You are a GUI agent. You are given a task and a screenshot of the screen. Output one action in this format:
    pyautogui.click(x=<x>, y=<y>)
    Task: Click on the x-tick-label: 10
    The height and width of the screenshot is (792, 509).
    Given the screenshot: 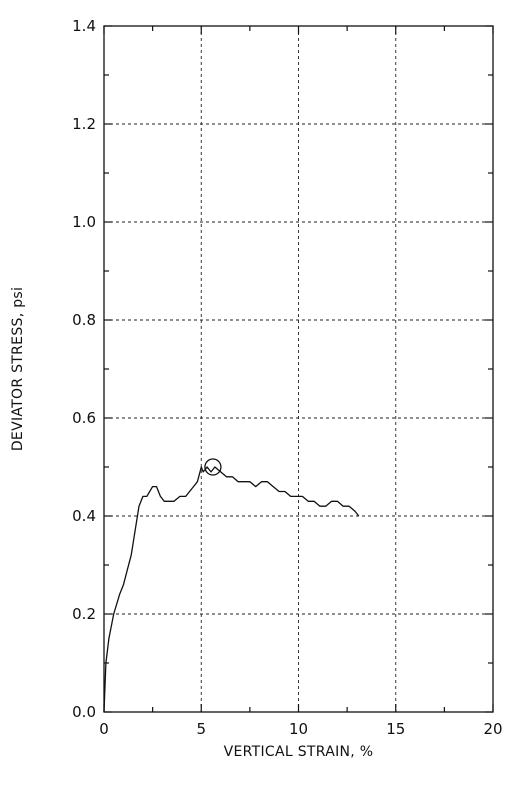 What is the action you would take?
    pyautogui.click(x=298, y=729)
    